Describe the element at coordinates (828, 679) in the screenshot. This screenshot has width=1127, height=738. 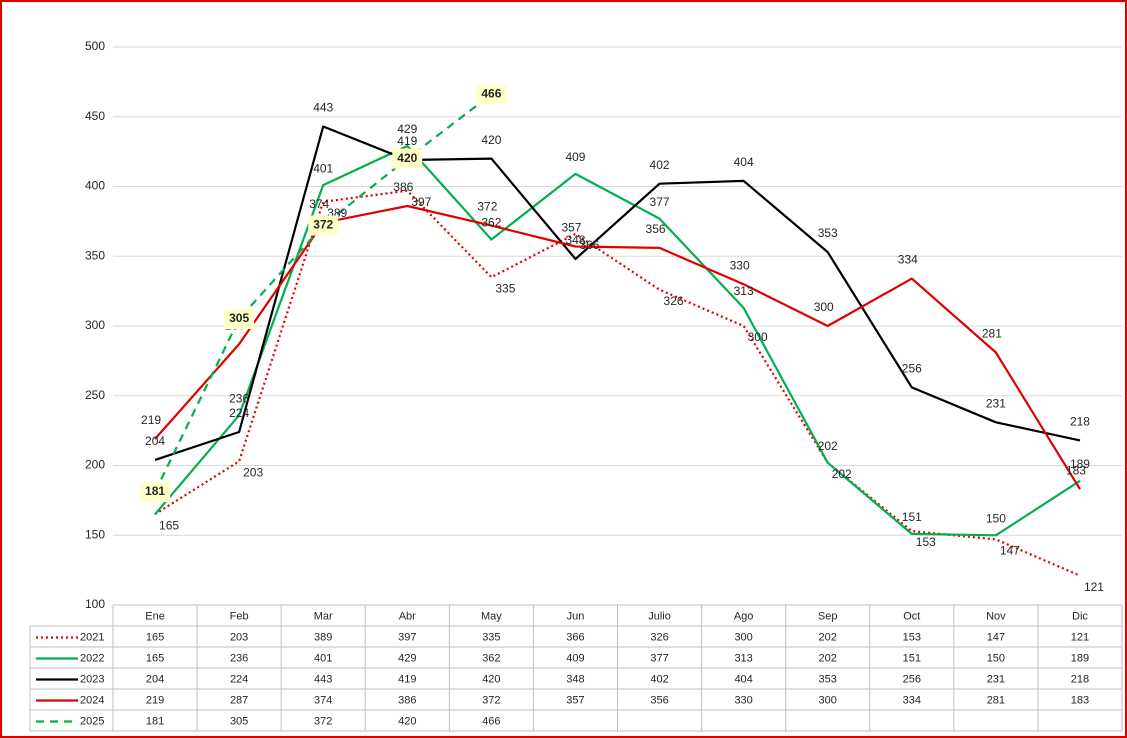
I see `table-cell: 353` at that location.